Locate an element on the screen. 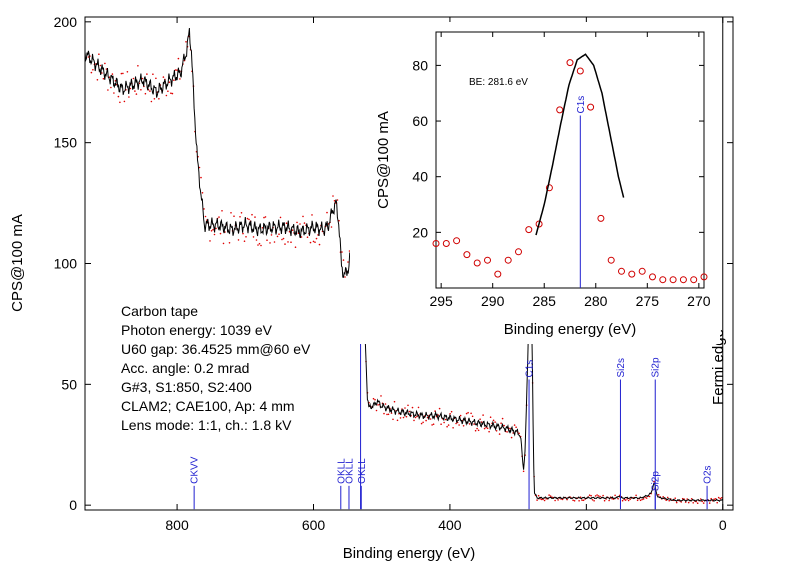  main-y-tick-label: 200 is located at coordinates (66, 22).